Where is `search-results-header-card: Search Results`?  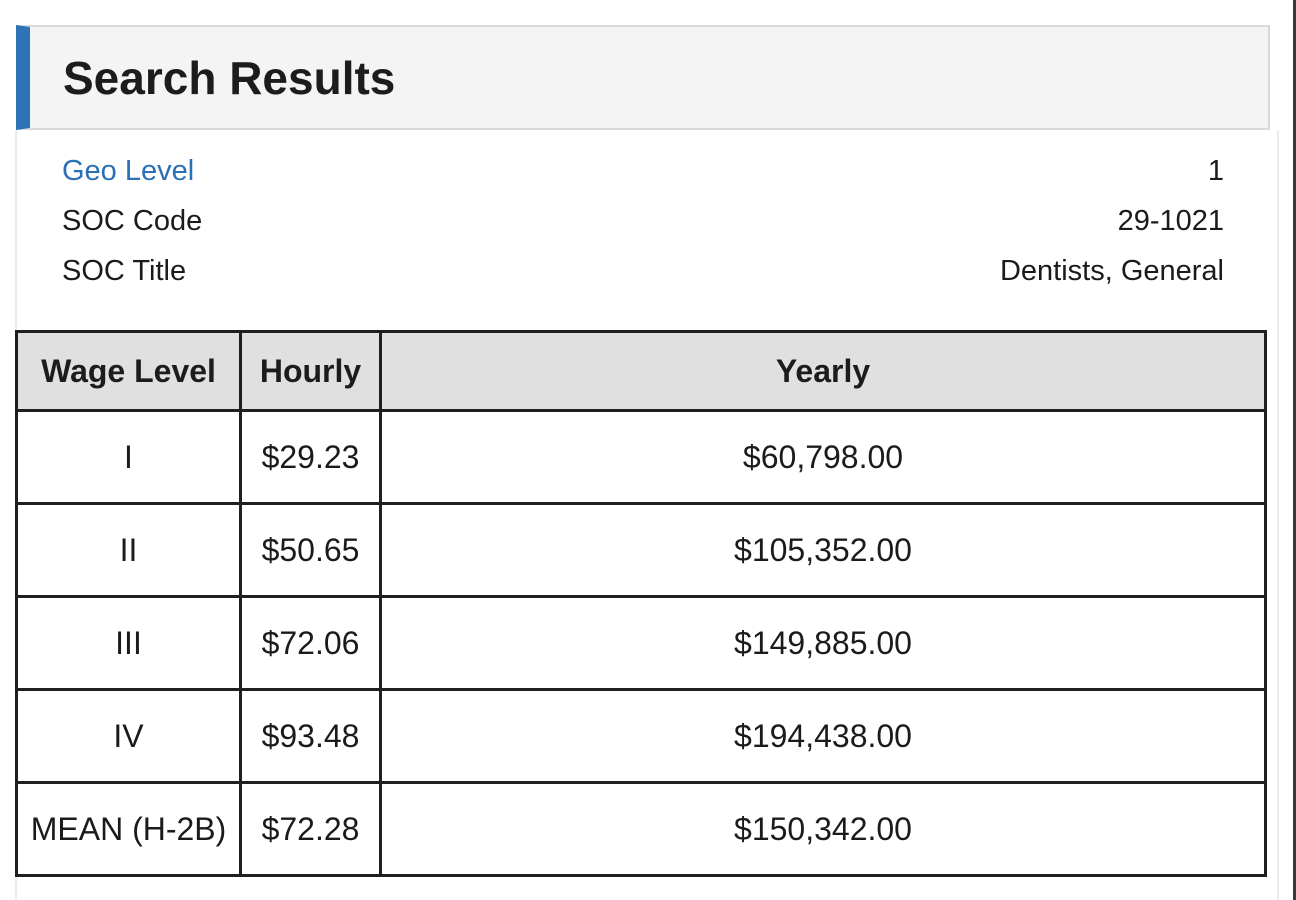
search-results-header-card: Search Results is located at coordinates (643, 77).